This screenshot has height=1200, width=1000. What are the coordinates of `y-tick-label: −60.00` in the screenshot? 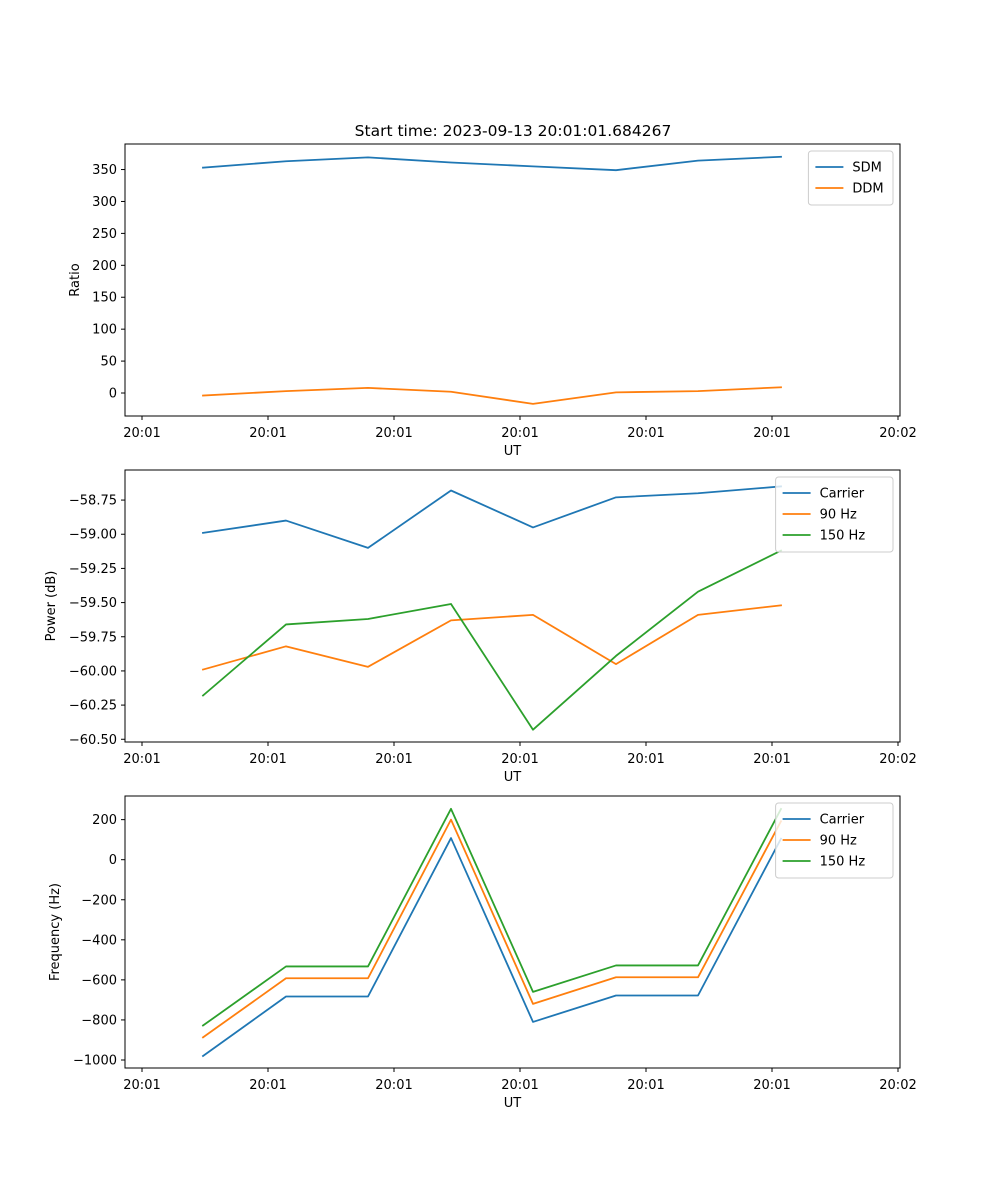 It's located at (93, 671).